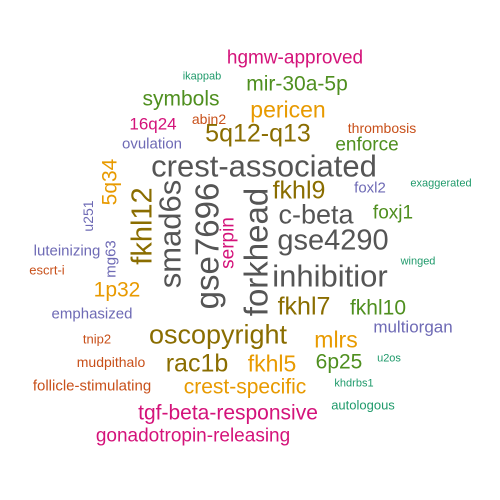 This screenshot has width=500, height=500. I want to click on word-5q12-q13: 5q12-q13, so click(258, 133).